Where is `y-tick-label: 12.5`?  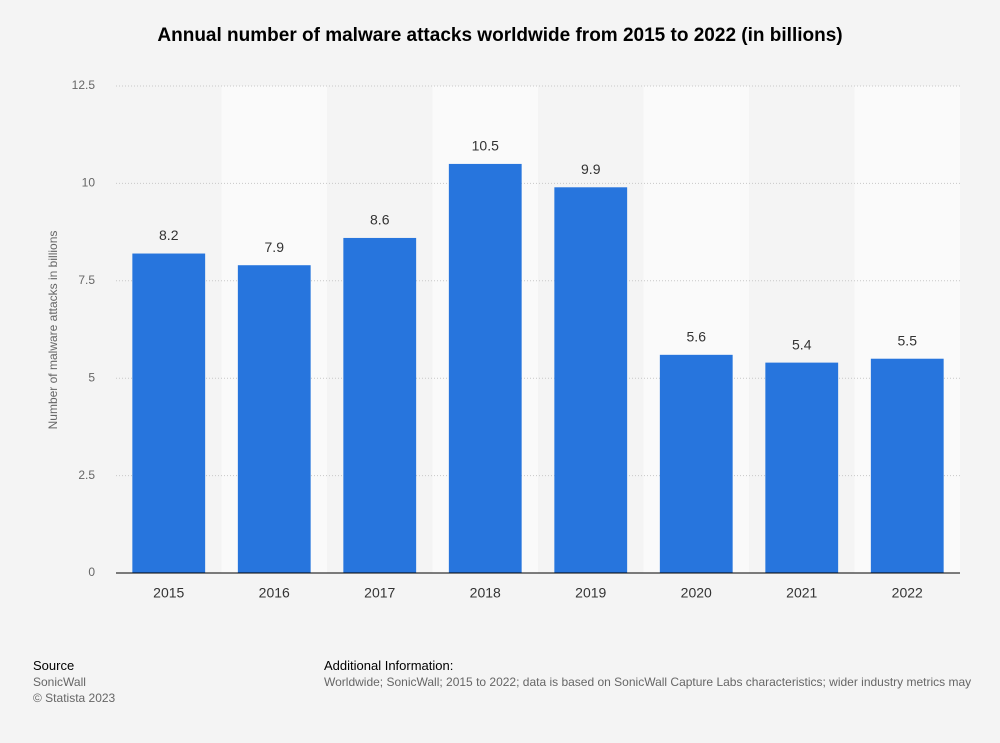
y-tick-label: 12.5 is located at coordinates (84, 85).